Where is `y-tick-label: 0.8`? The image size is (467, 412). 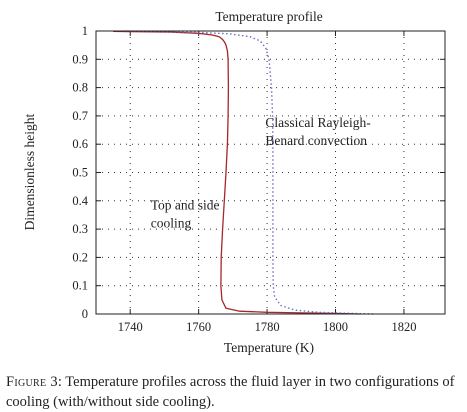
y-tick-label: 0.8 is located at coordinates (80, 88).